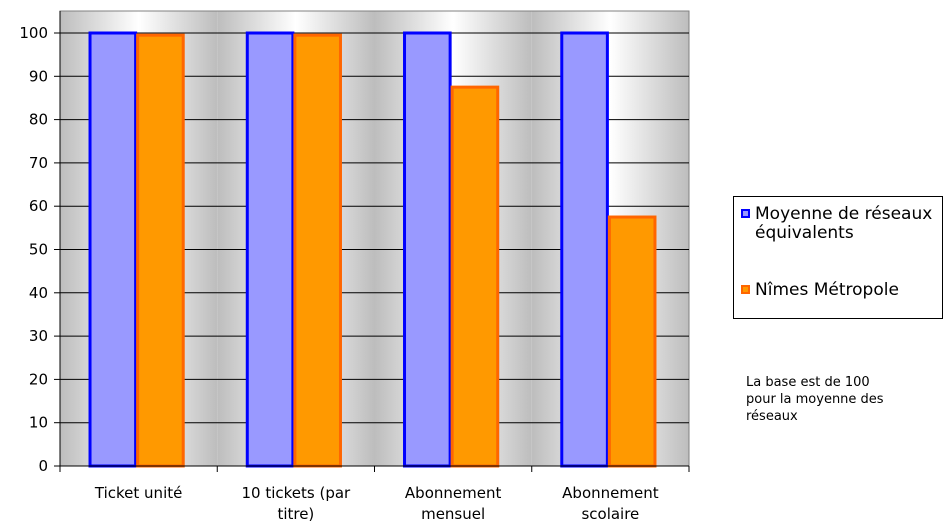  Describe the element at coordinates (33, 33) in the screenshot. I see `y-tick-label: 100` at that location.